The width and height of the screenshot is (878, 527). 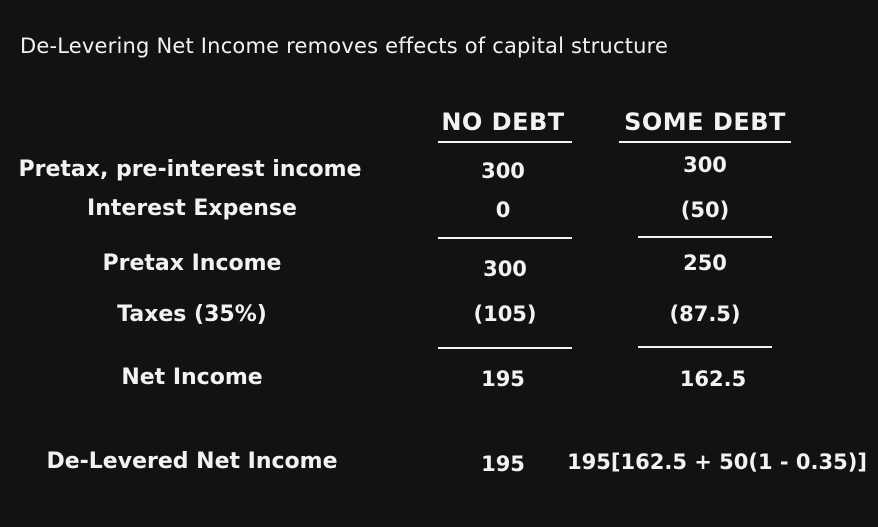 What do you see at coordinates (503, 171) in the screenshot?
I see `value-no-debt-pretax-pre-interest: 300` at bounding box center [503, 171].